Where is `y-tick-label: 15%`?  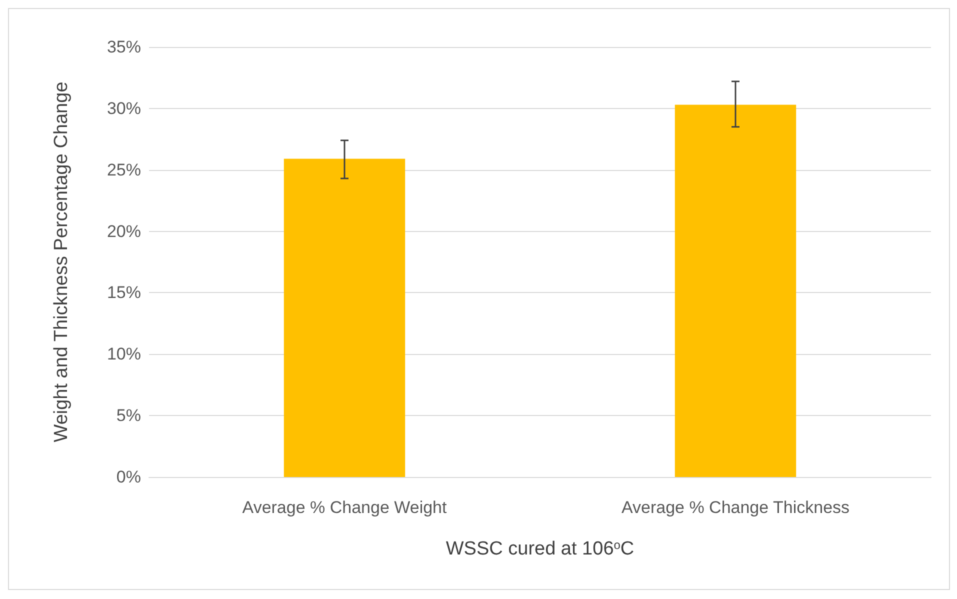
y-tick-label: 15% is located at coordinates (123, 292).